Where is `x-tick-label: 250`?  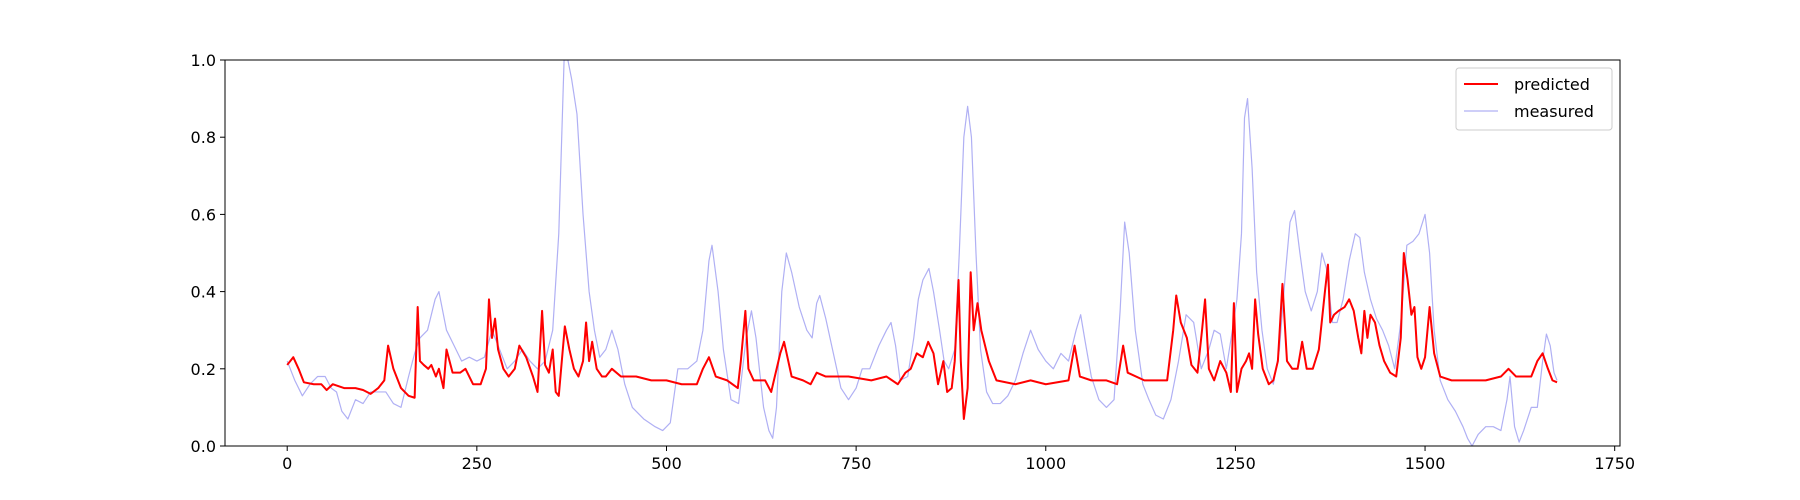 x-tick-label: 250 is located at coordinates (477, 463).